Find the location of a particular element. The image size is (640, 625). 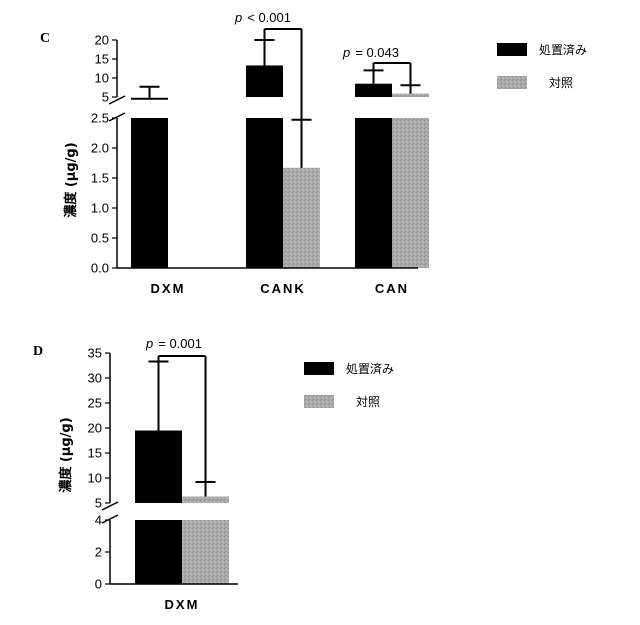

bar-対照-DXM-lower is located at coordinates (205, 552).